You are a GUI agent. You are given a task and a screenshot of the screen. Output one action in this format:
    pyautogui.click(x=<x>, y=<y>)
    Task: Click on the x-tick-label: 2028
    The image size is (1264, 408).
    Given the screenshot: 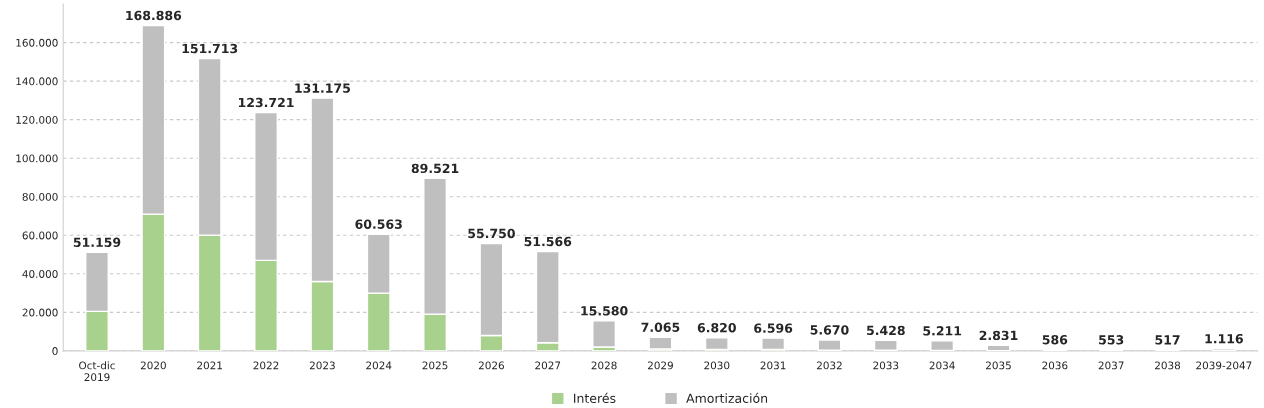 What is the action you would take?
    pyautogui.click(x=604, y=365)
    